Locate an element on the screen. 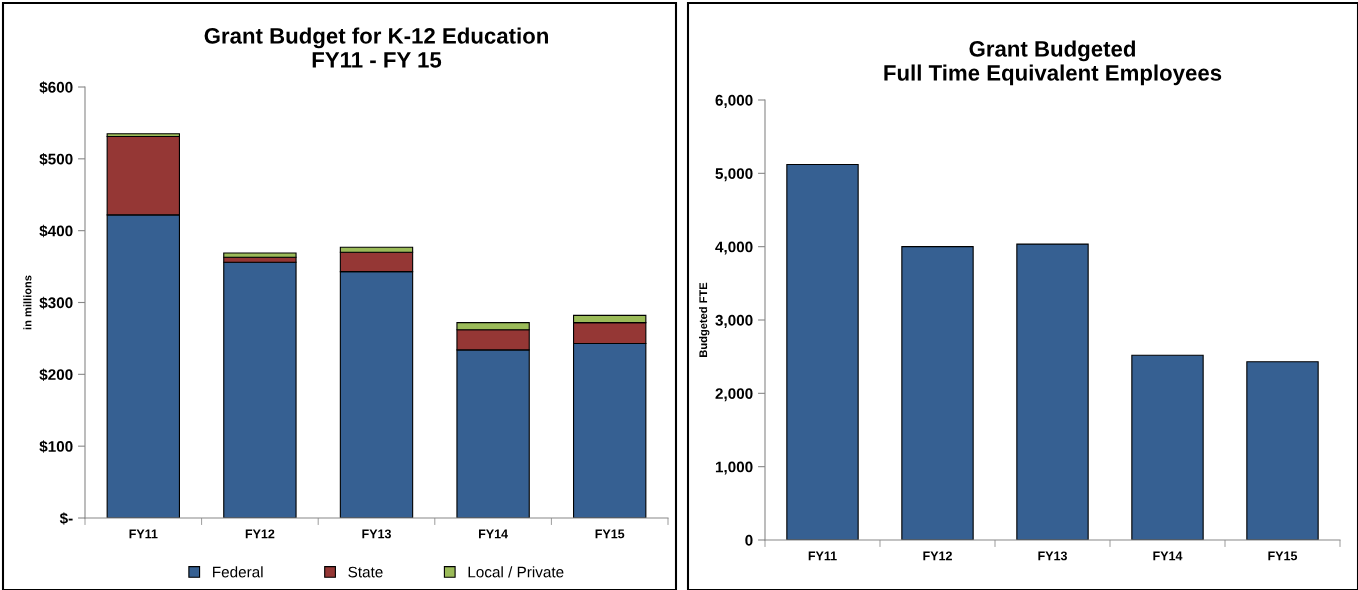 The height and width of the screenshot is (590, 1358). y-tick-label: $500 is located at coordinates (56, 159).